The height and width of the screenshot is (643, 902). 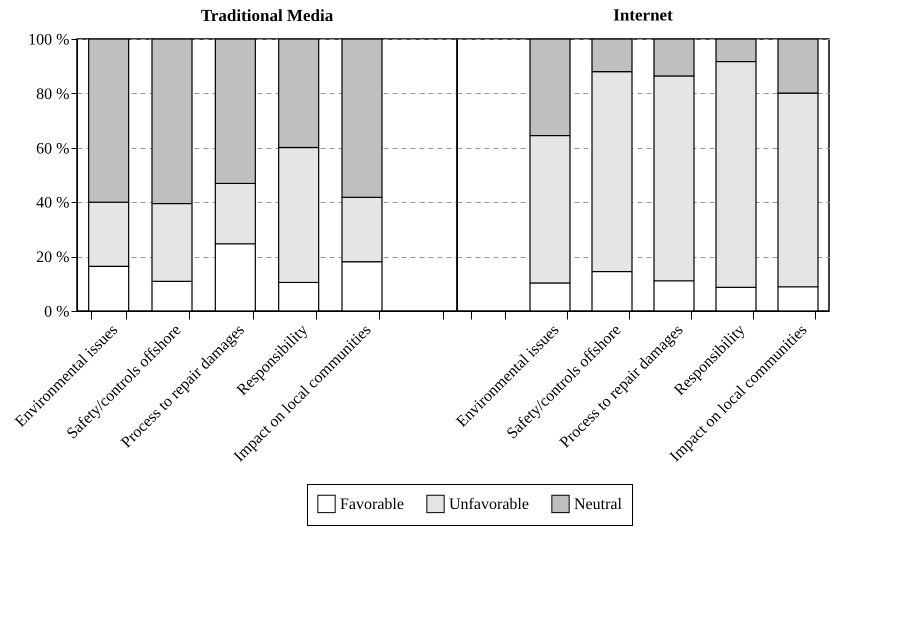 What do you see at coordinates (372, 504) in the screenshot?
I see `legend-label: Favorable` at bounding box center [372, 504].